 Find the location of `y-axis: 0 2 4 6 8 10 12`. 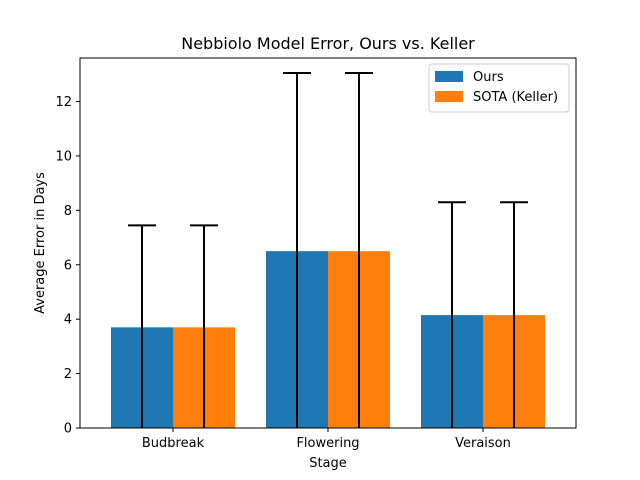

y-axis: 0 2 4 6 8 10 12 is located at coordinates (67, 266).